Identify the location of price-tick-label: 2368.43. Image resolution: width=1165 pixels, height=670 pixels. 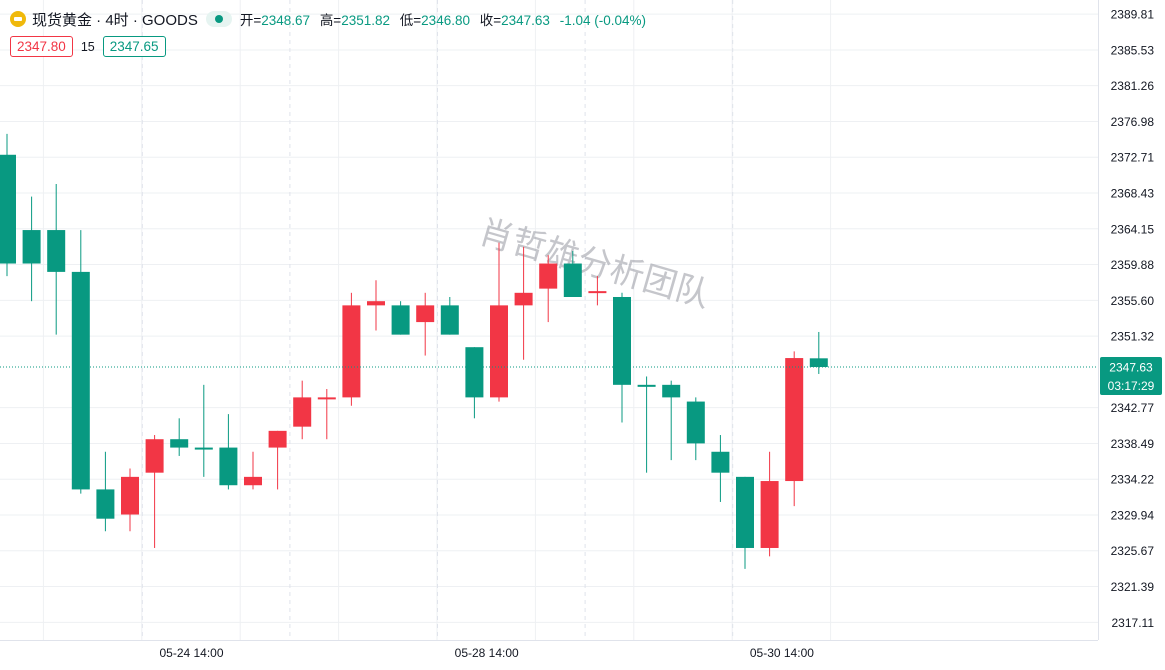
(1133, 194).